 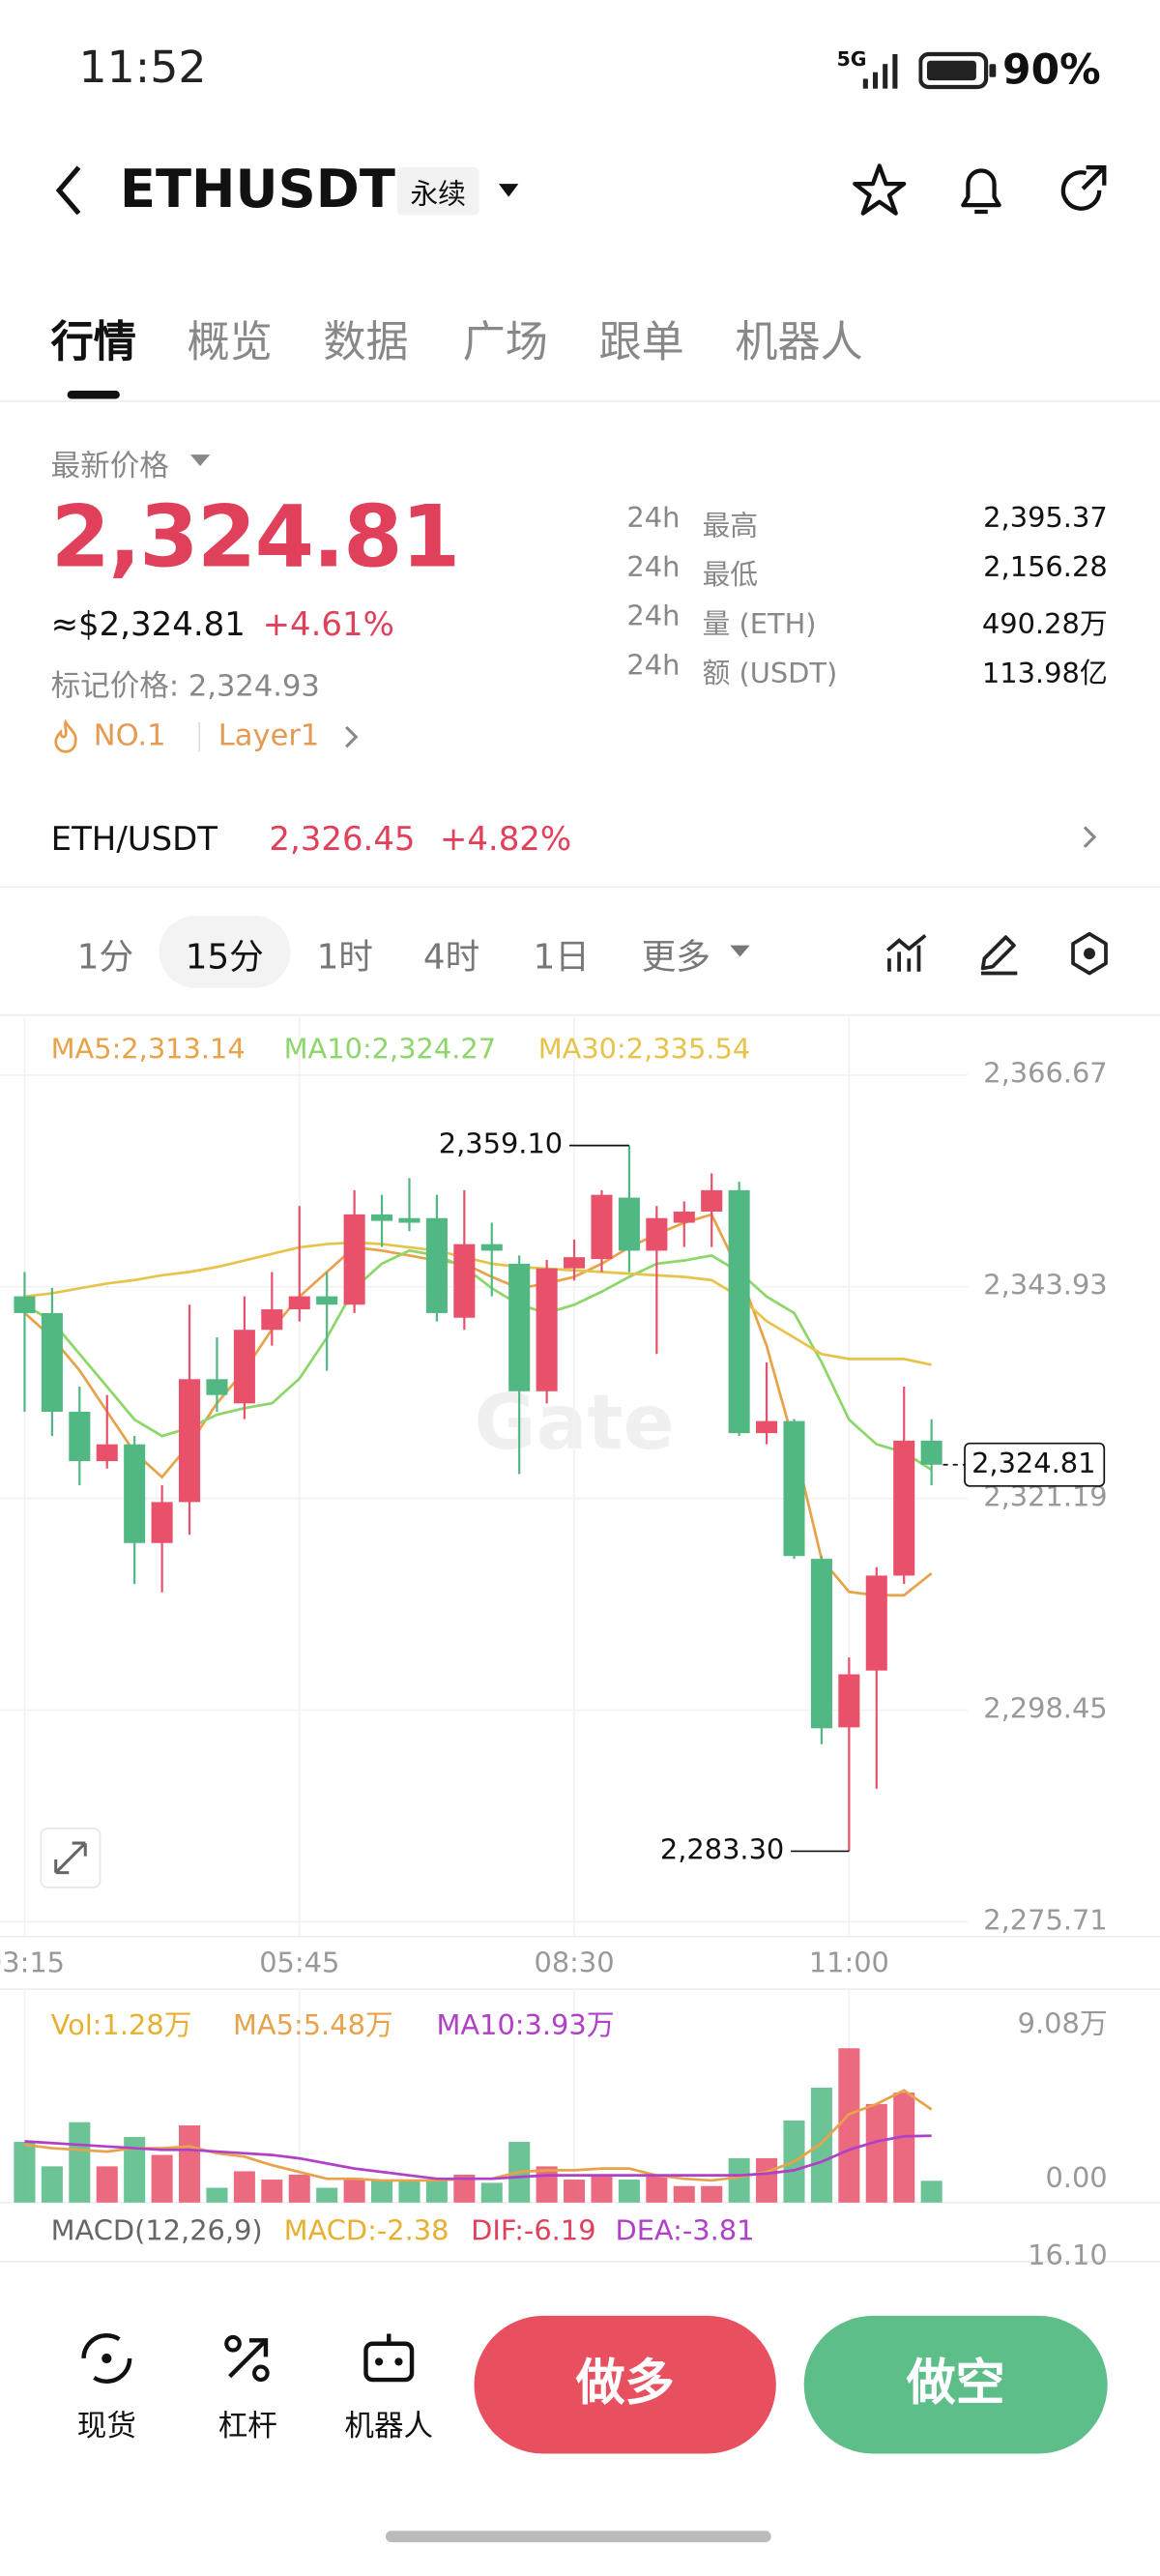 What do you see at coordinates (269, 736) in the screenshot?
I see `sector-tag: Layer1` at bounding box center [269, 736].